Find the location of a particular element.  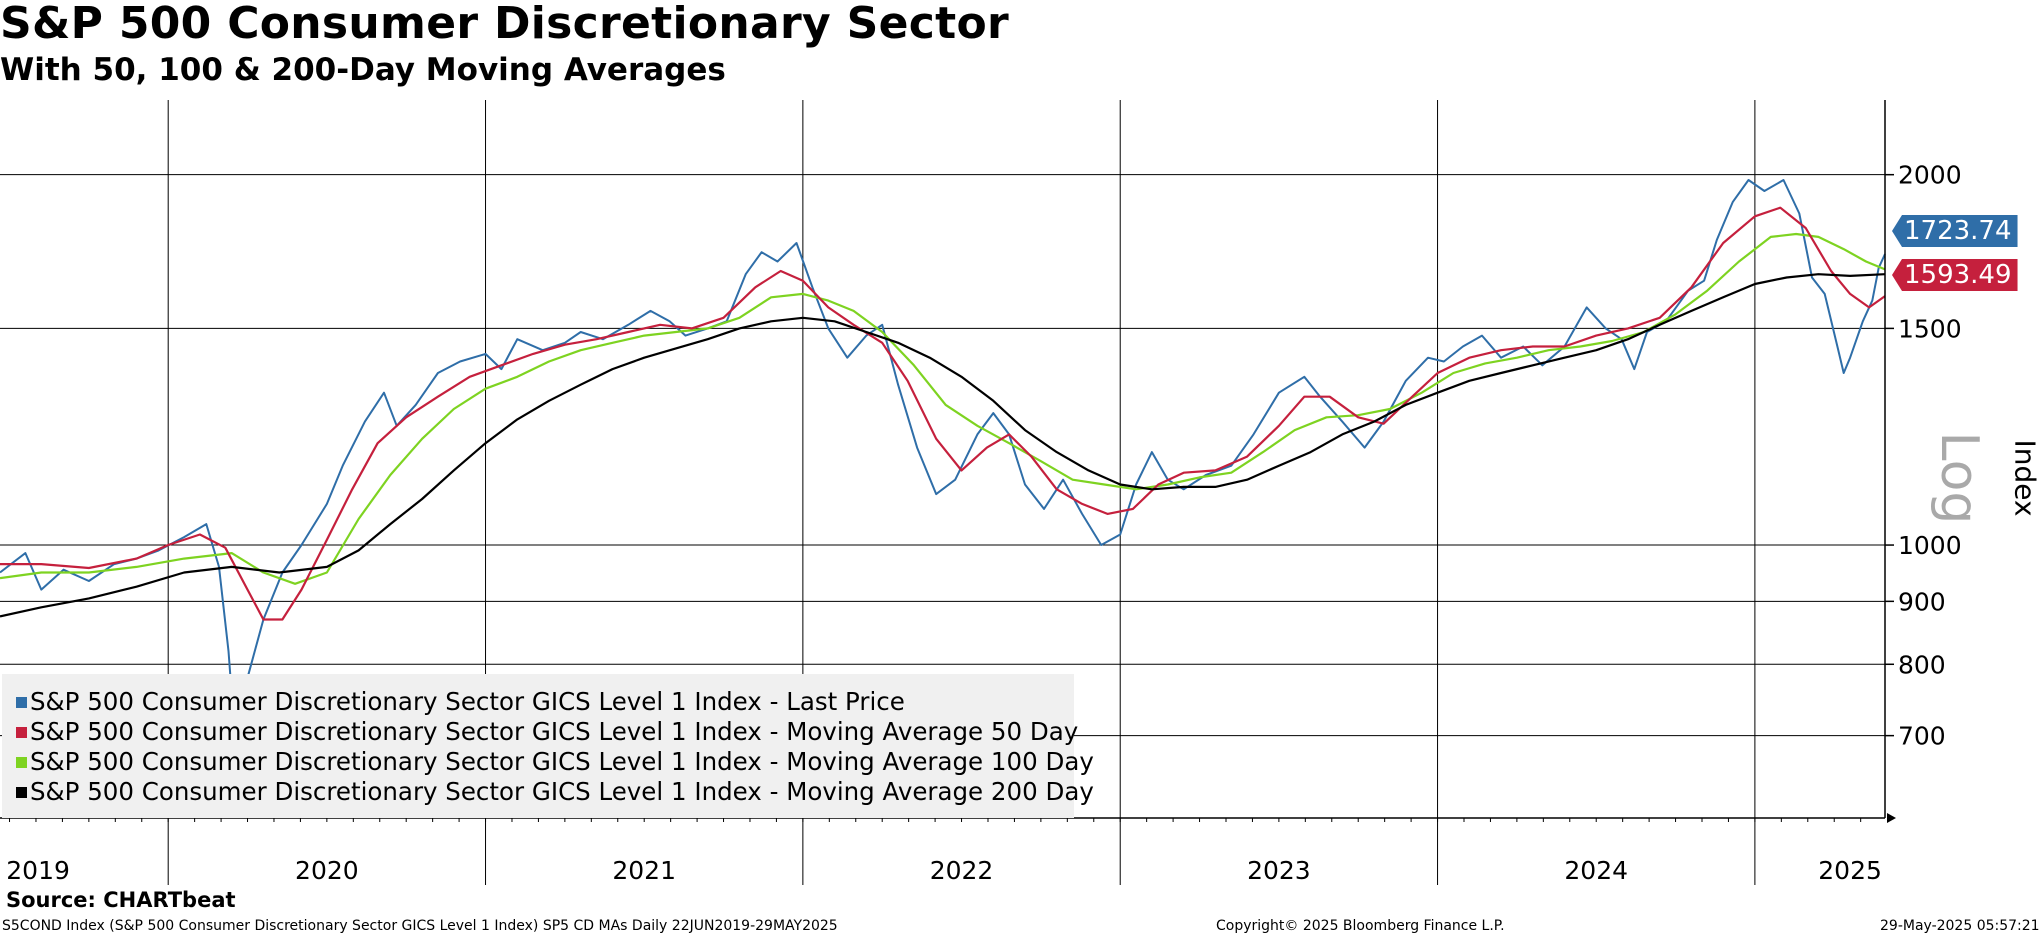

chart-title: S&P 500 Consumer Discretionary Sector is located at coordinates (505, 24).